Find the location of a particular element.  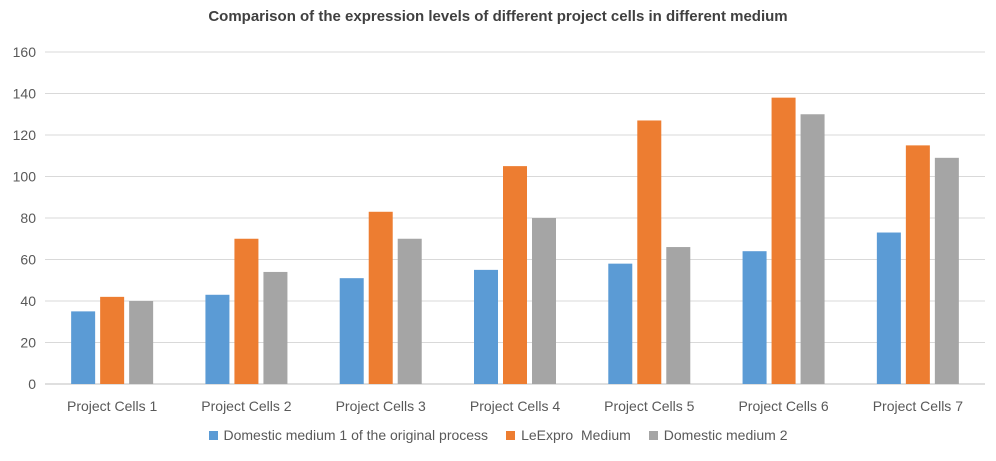

legend-item: LeExpro Medium is located at coordinates (568, 435).